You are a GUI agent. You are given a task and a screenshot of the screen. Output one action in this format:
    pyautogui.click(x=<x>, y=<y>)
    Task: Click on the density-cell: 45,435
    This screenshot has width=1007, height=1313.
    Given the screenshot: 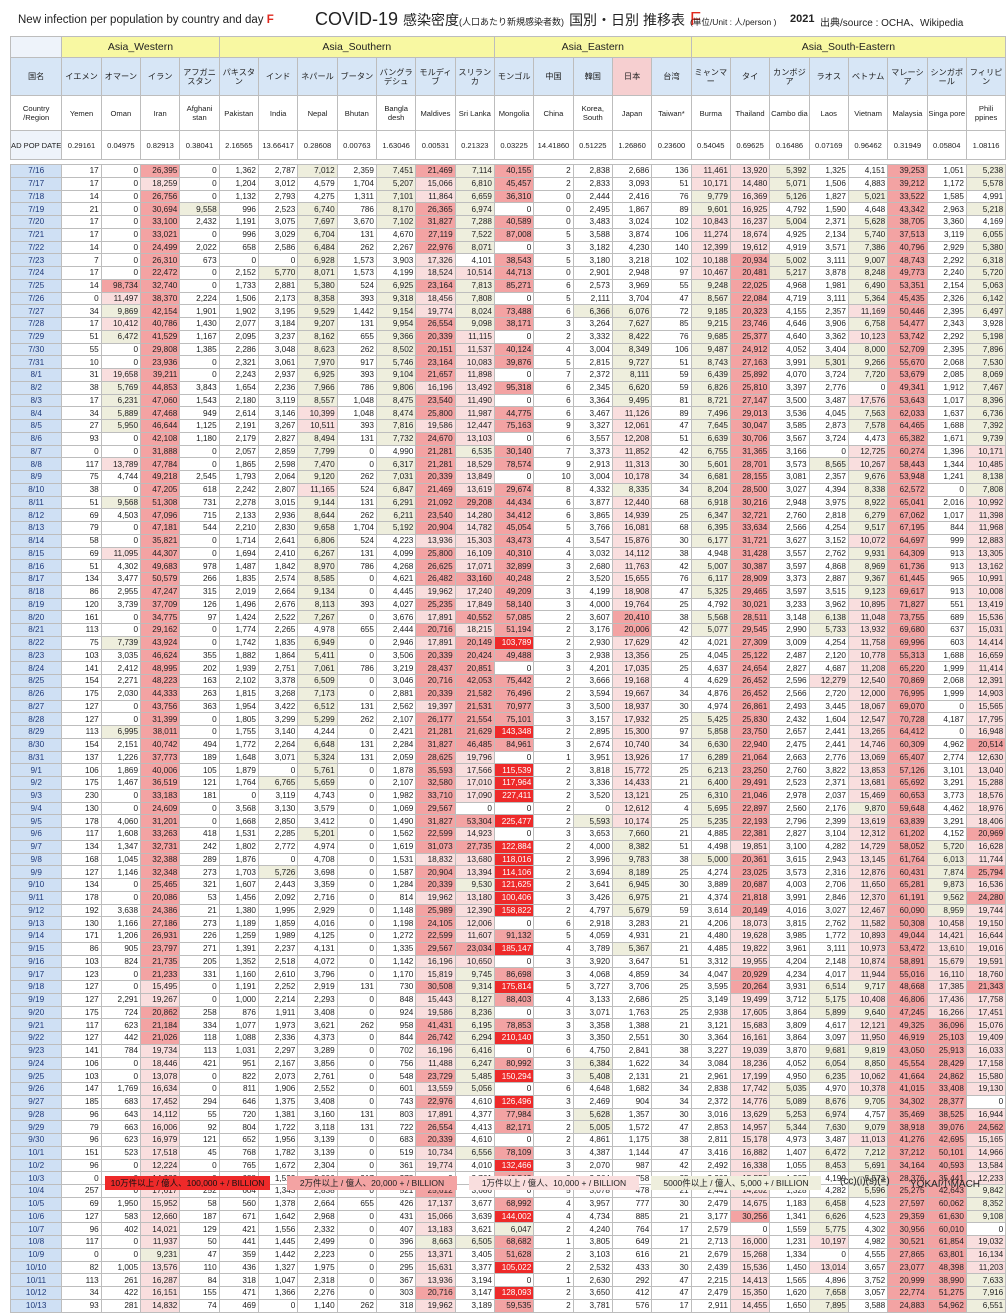 What is the action you would take?
    pyautogui.click(x=907, y=298)
    